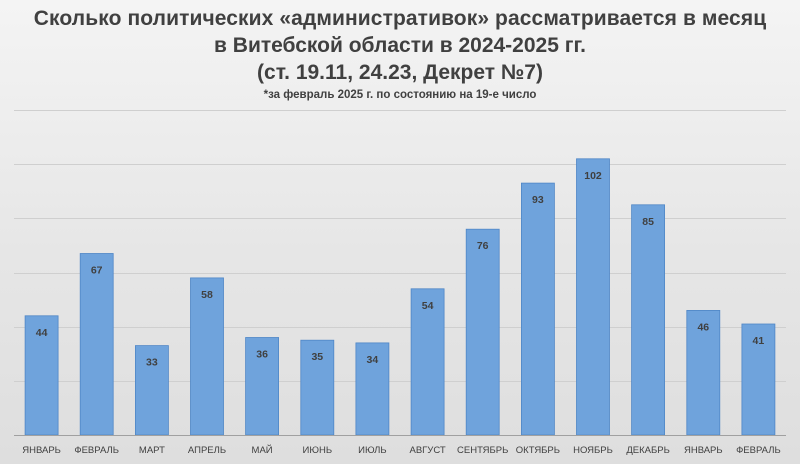 This screenshot has height=464, width=800. Describe the element at coordinates (372, 450) in the screenshot. I see `x-tick-label-7: ИЮЛЬ` at that location.